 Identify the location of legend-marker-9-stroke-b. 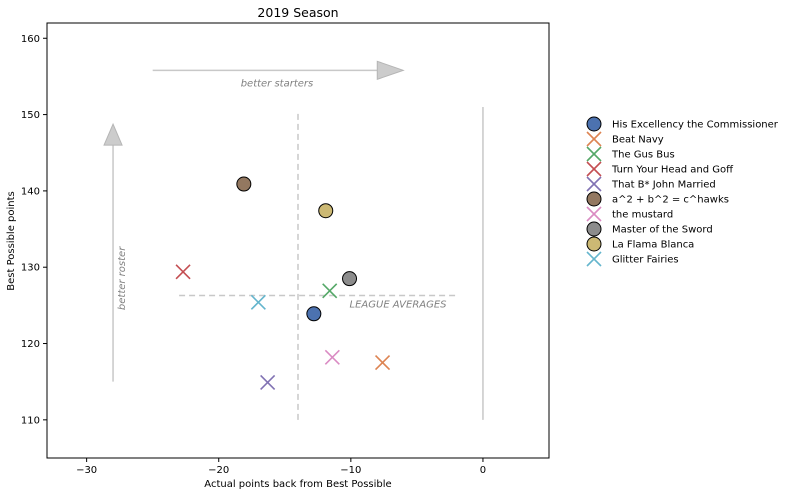
(594, 259).